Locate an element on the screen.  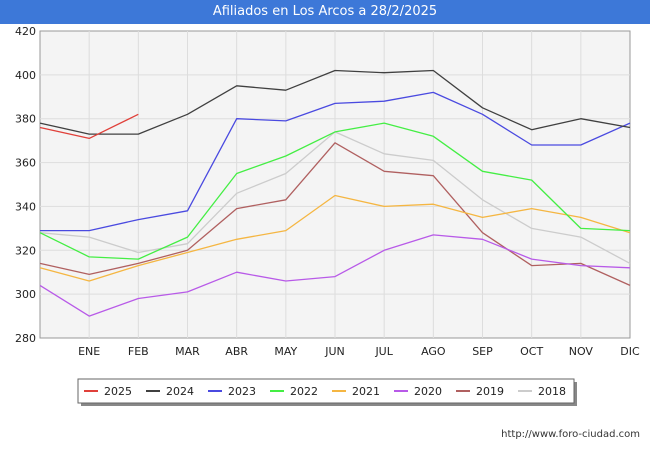
x-tick-label: NOV is located at coordinates (581, 351).